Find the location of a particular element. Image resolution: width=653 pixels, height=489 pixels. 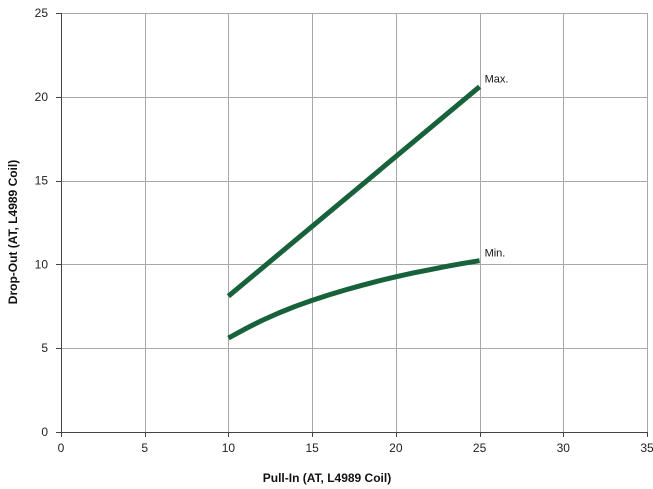

x-tick-label: 20 is located at coordinates (396, 448).